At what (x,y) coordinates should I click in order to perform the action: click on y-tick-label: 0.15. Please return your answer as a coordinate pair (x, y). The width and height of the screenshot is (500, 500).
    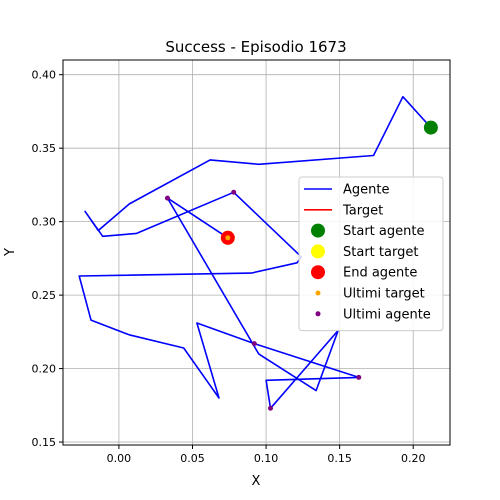
    Looking at the image, I should click on (44, 442).